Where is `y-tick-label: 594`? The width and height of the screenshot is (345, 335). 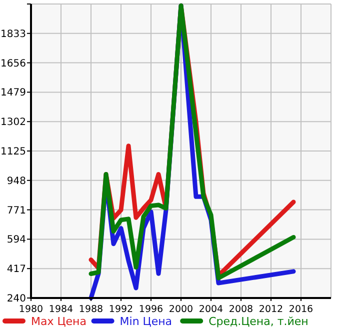 y-tick-label: 594 is located at coordinates (16, 240).